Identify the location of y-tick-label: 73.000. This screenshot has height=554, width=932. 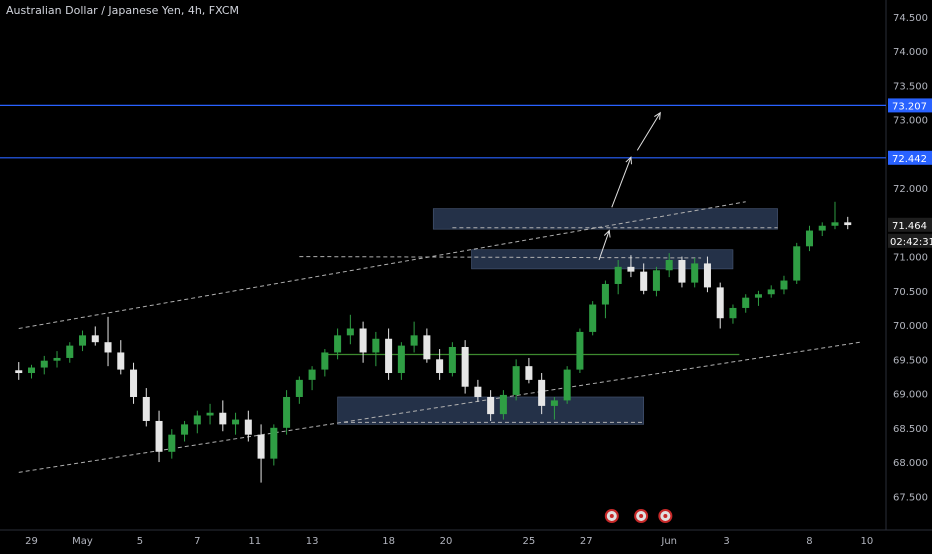
(910, 121).